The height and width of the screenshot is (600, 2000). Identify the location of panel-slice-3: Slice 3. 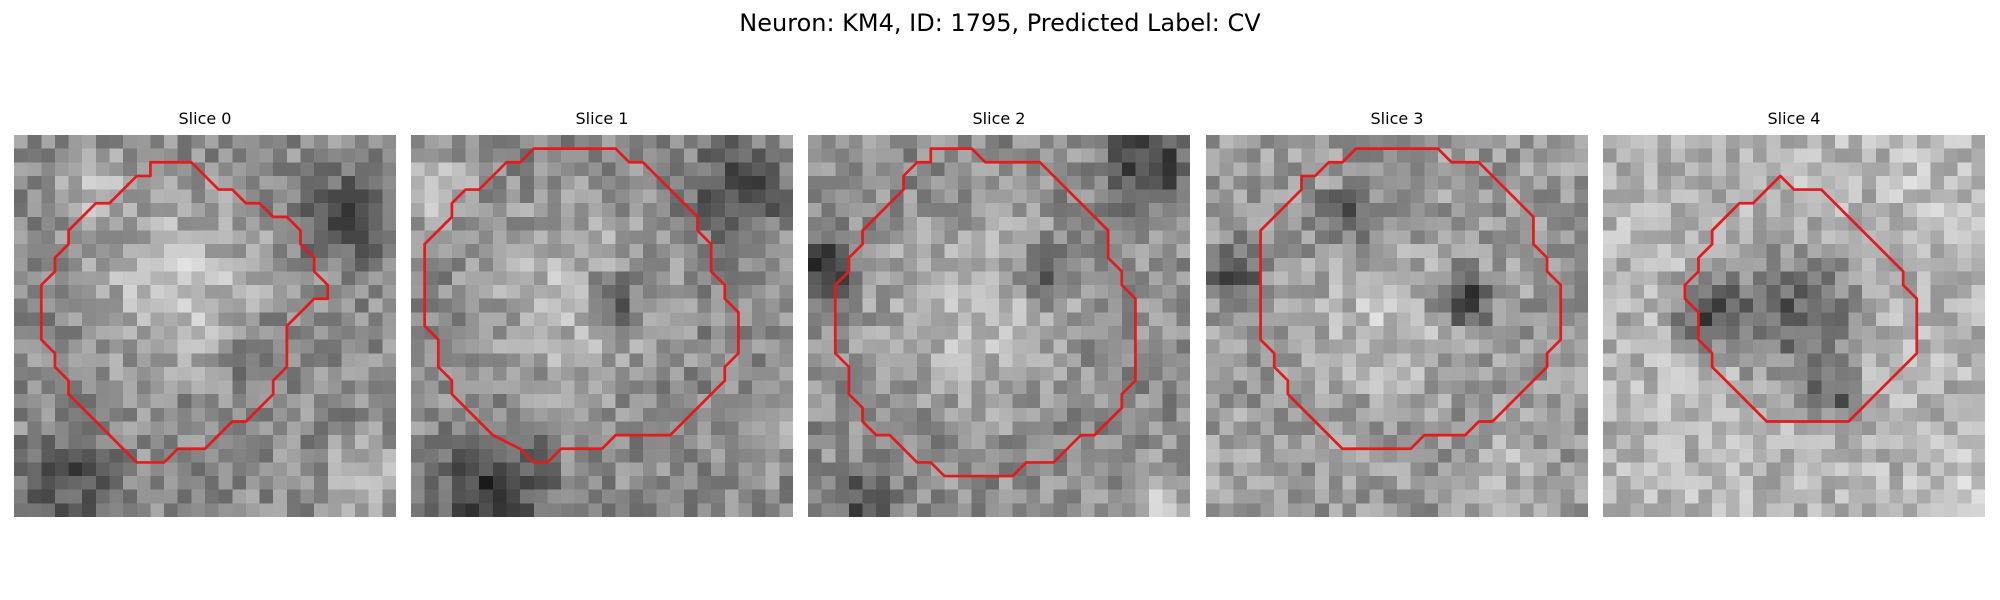
(1397, 314).